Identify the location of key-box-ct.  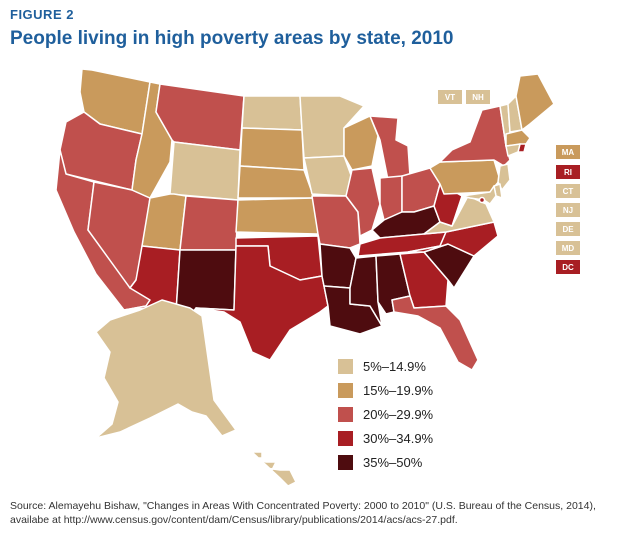
(568, 191).